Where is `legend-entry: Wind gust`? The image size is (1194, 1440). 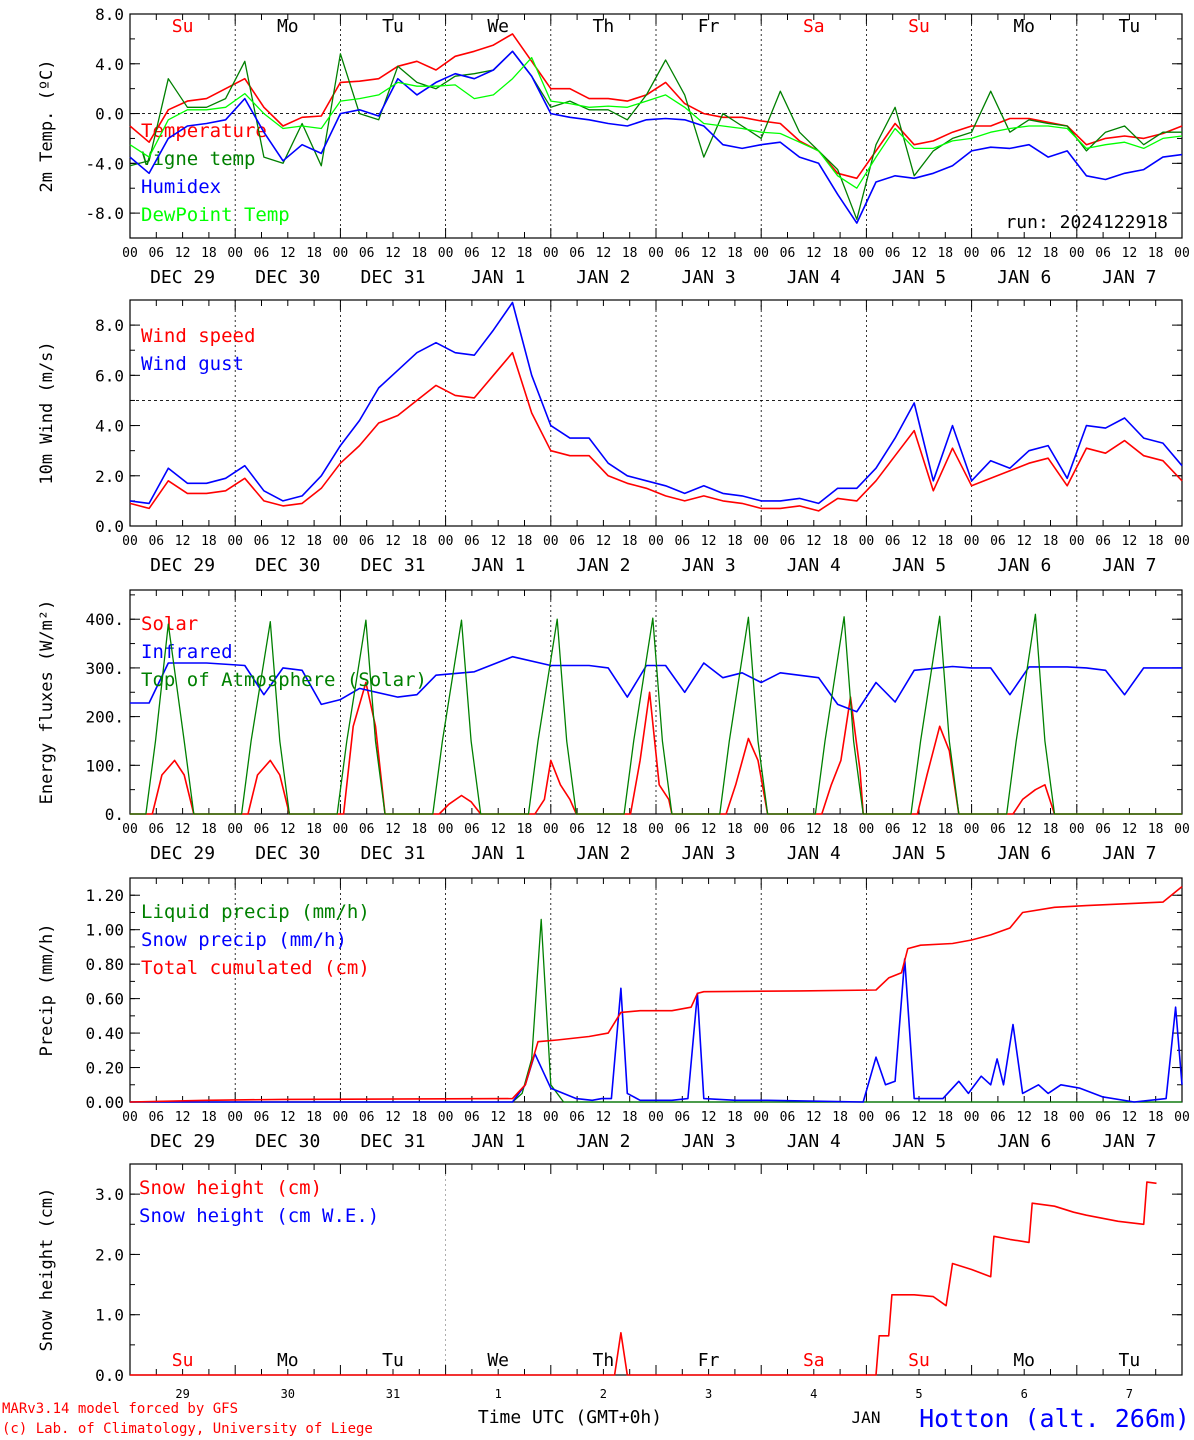
legend-entry: Wind gust is located at coordinates (192, 364).